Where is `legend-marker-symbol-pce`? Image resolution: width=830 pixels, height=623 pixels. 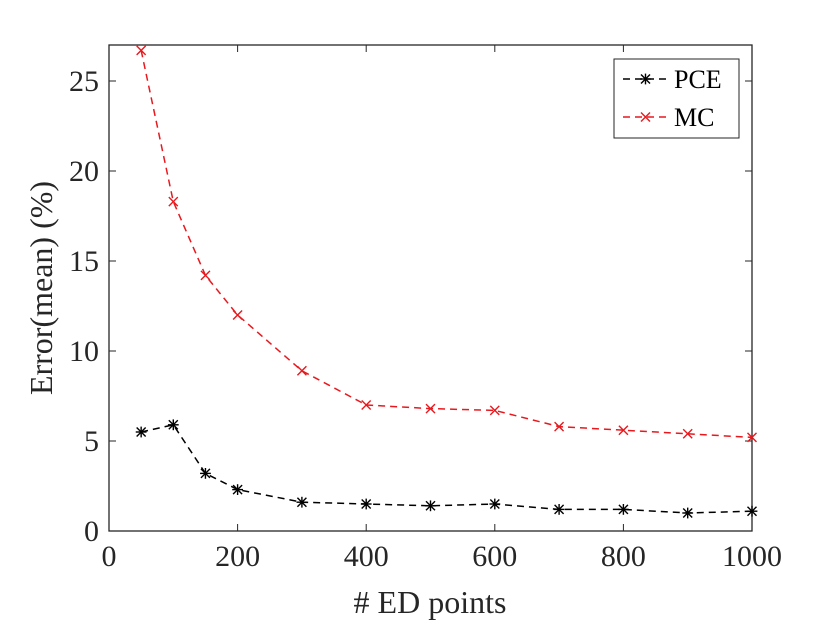
legend-marker-symbol-pce is located at coordinates (645, 79).